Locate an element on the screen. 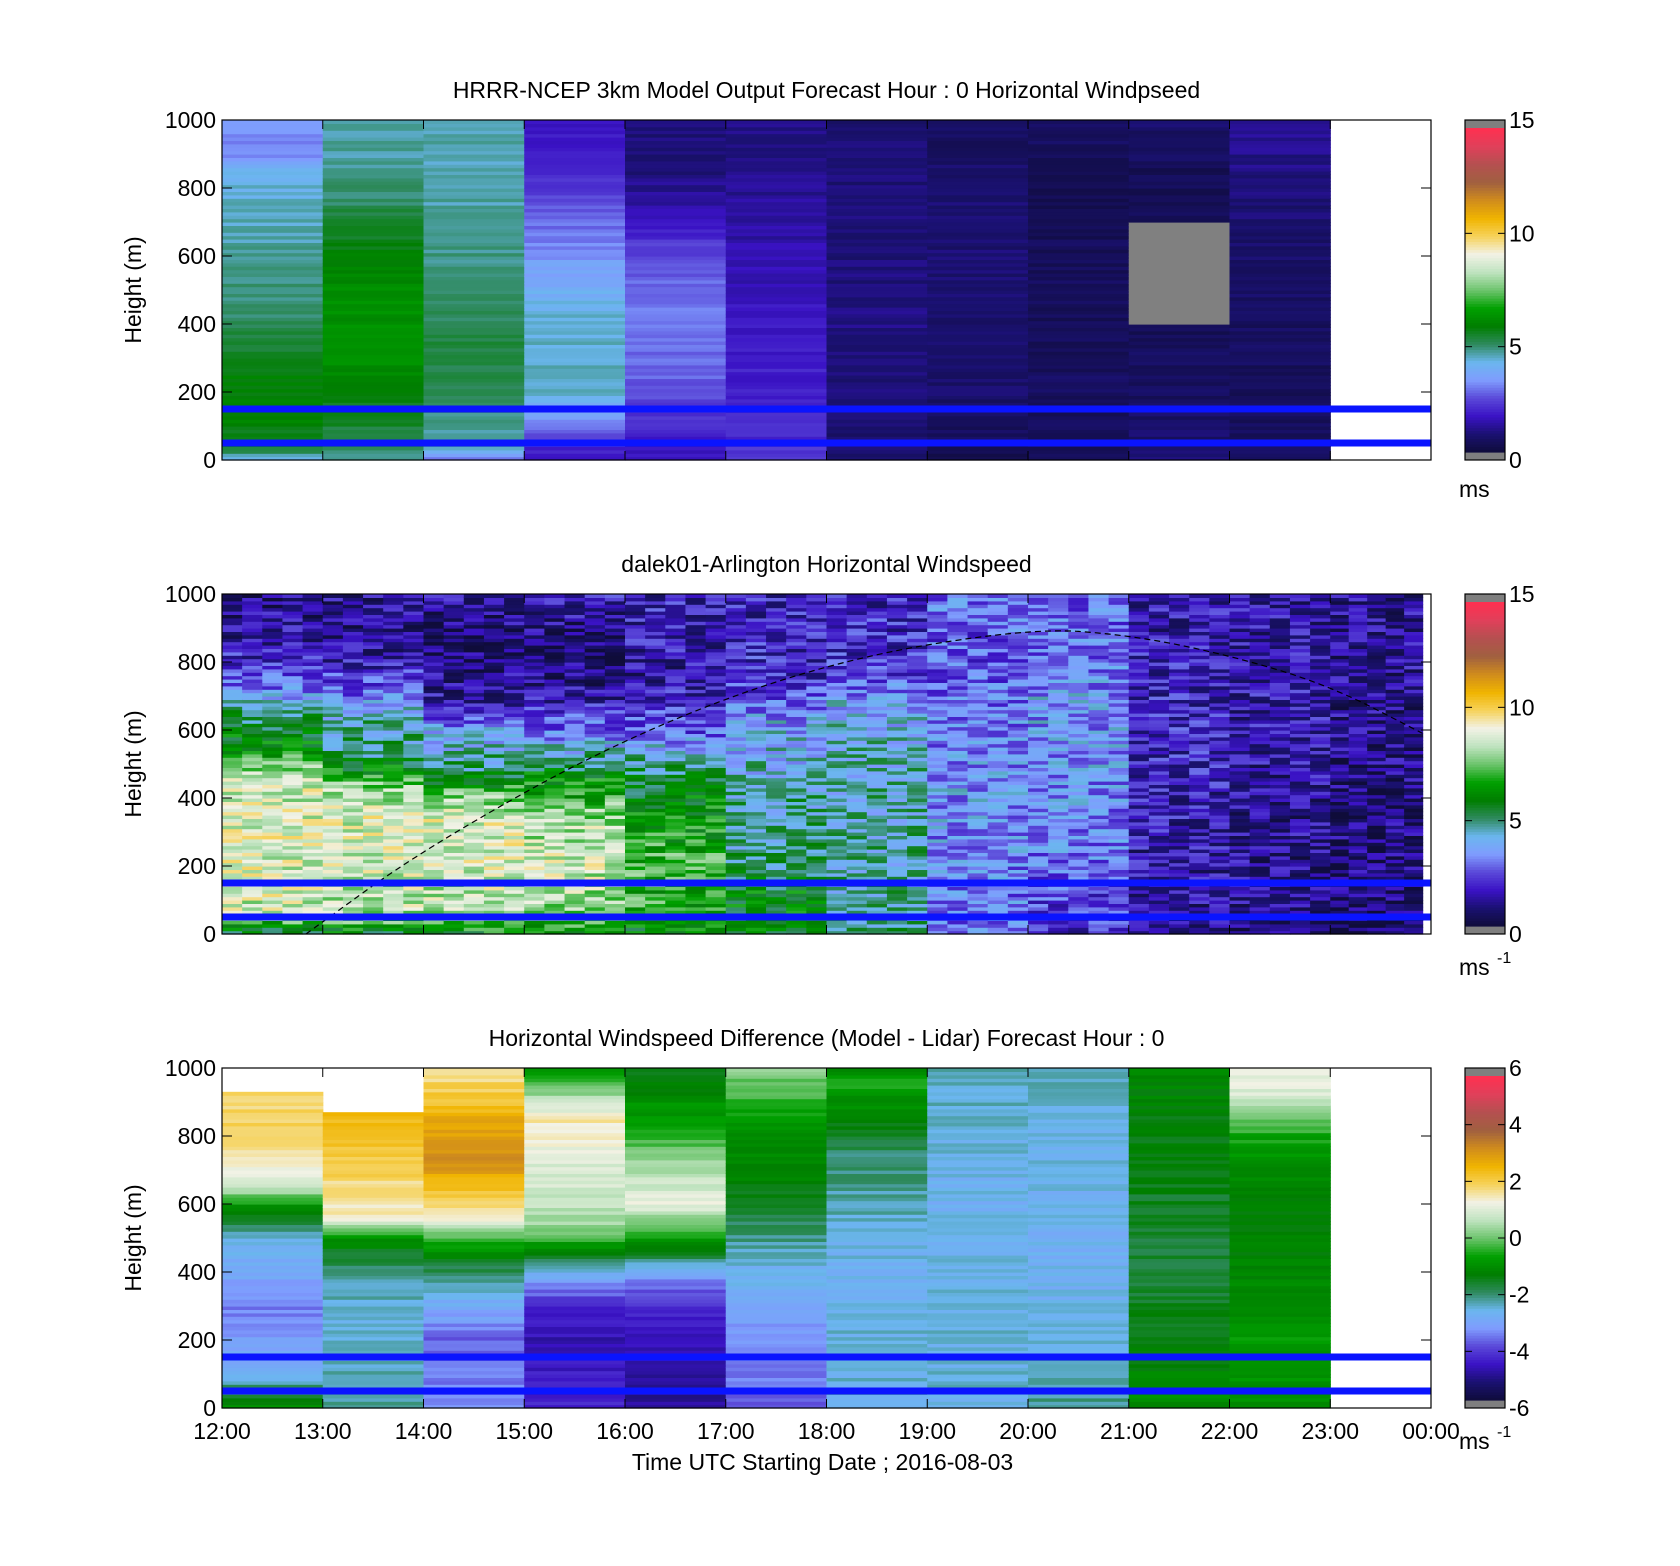  colorbar-overflow is located at coordinates (1485, 124).